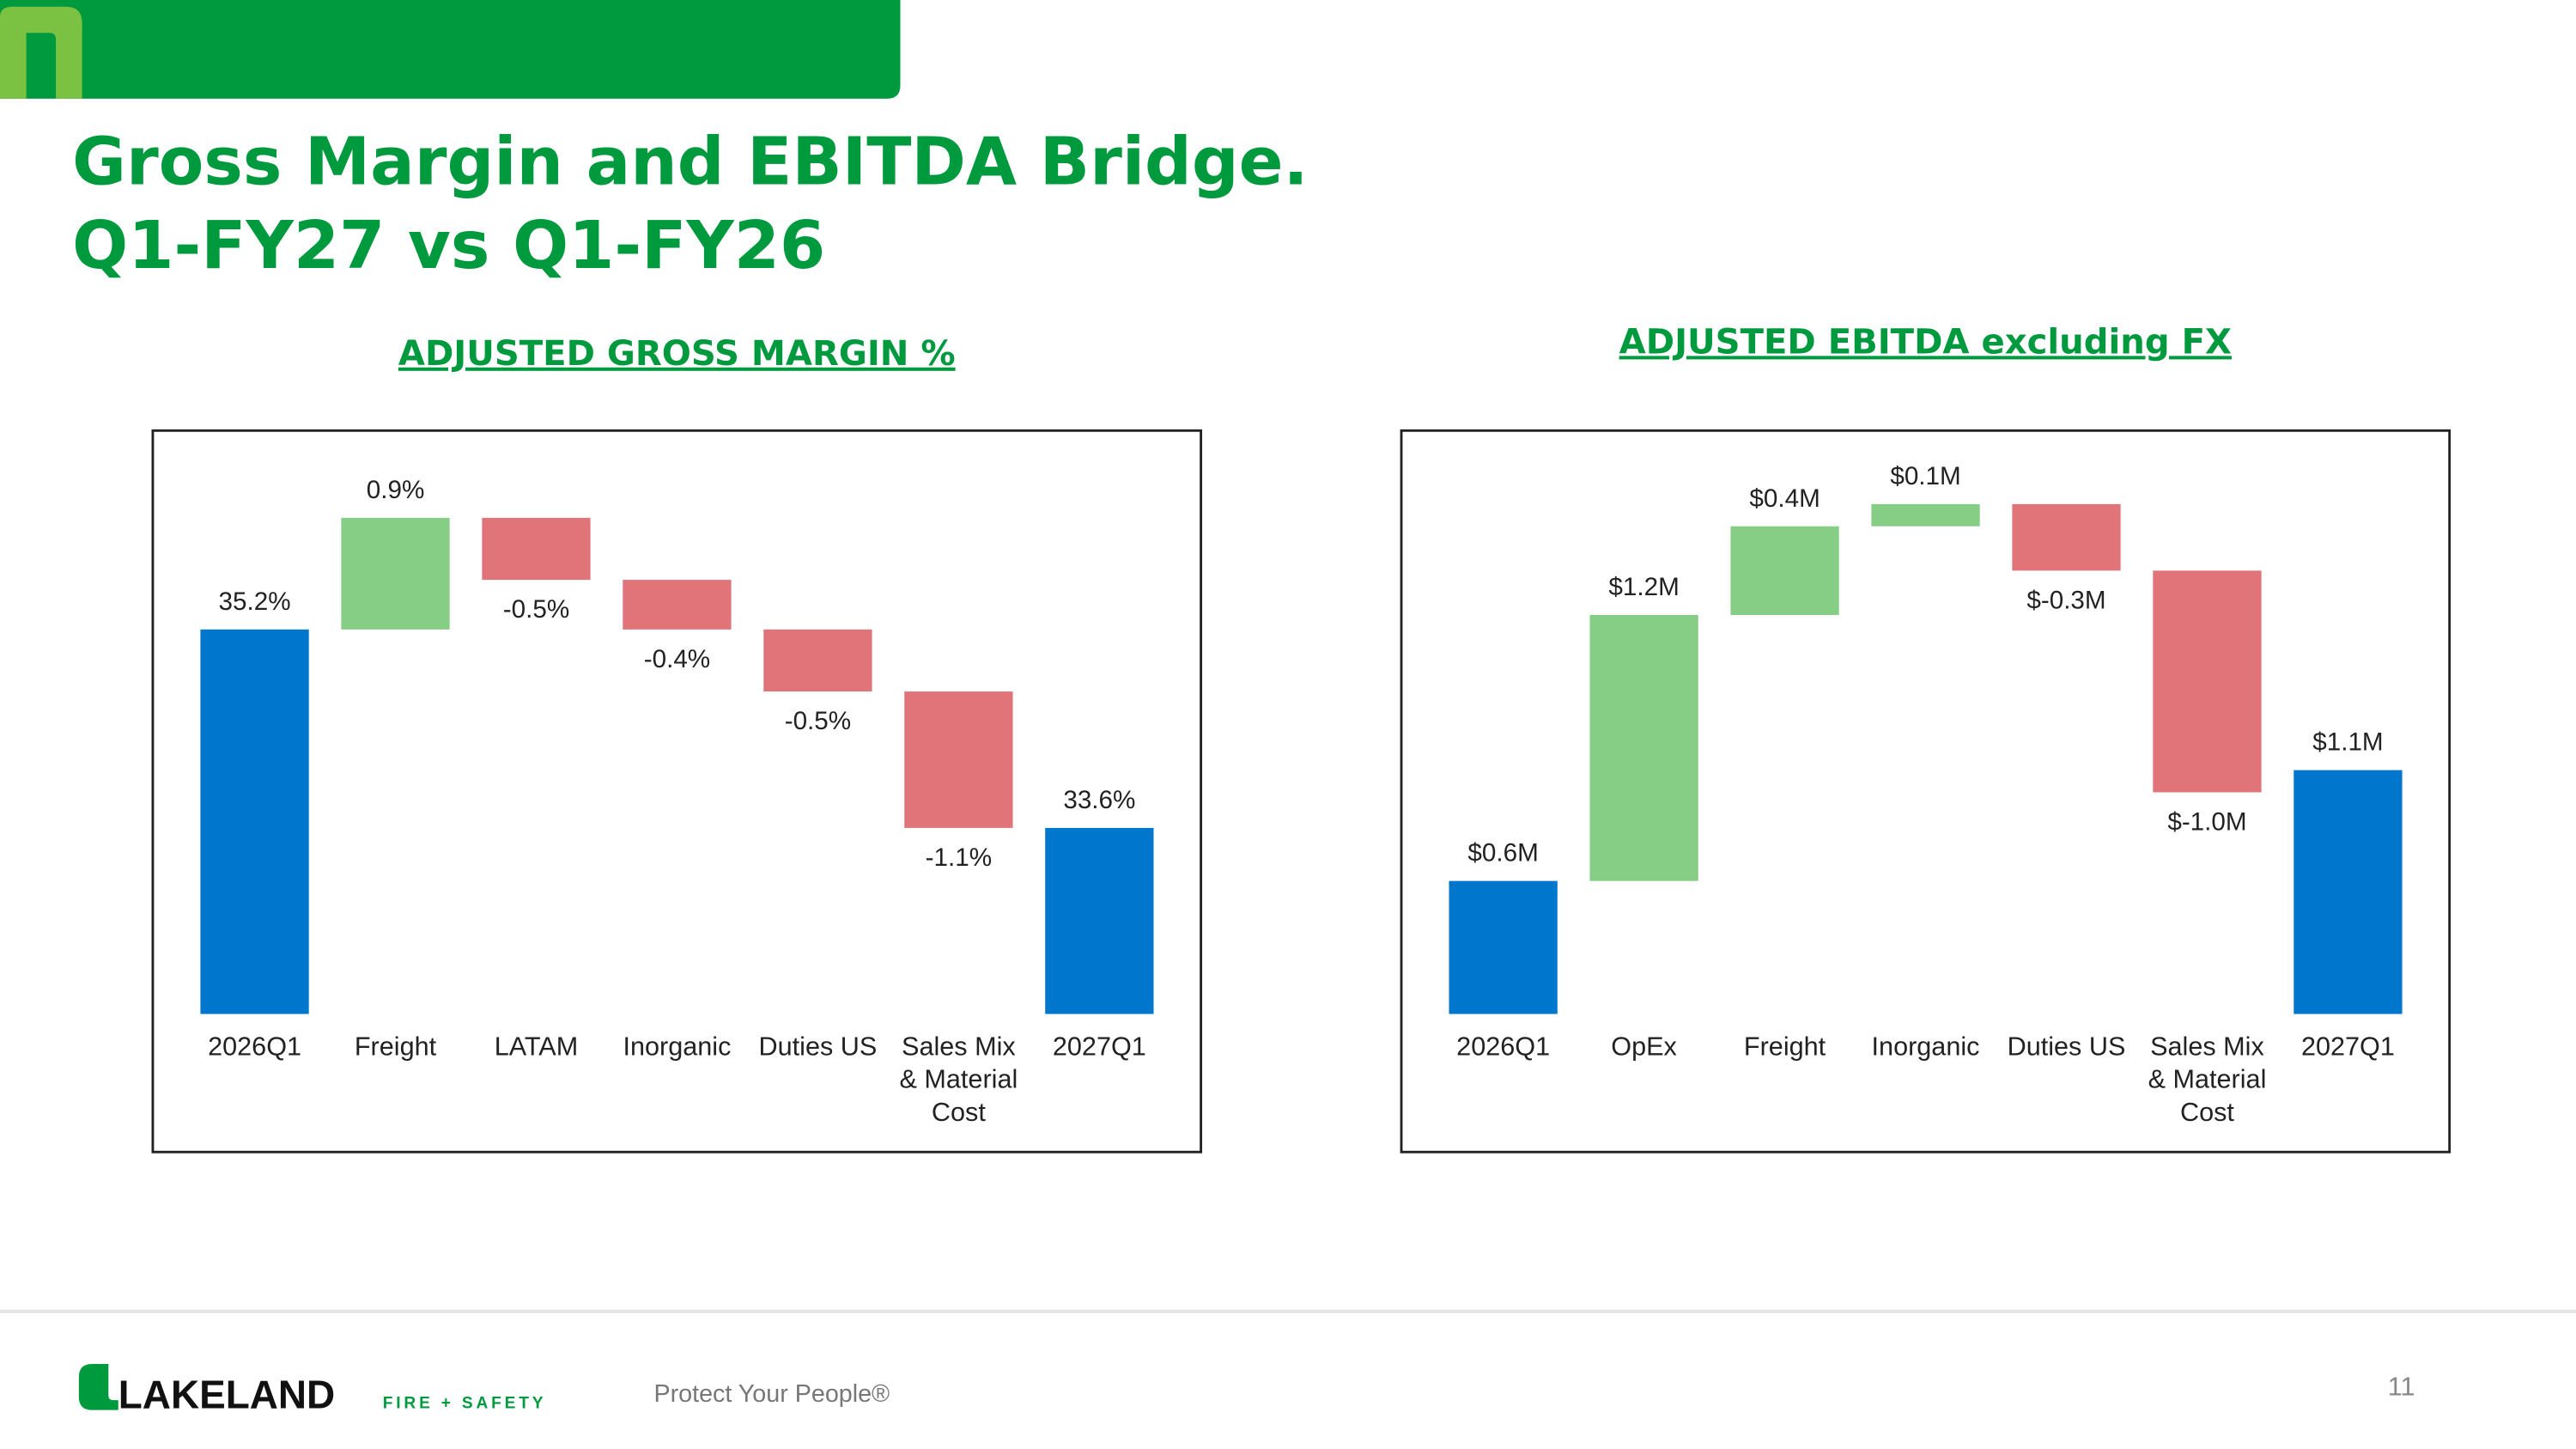 This screenshot has height=1449, width=2576. Describe the element at coordinates (465, 1404) in the screenshot. I see `brand-sub: FIRE + SAFETY` at that location.